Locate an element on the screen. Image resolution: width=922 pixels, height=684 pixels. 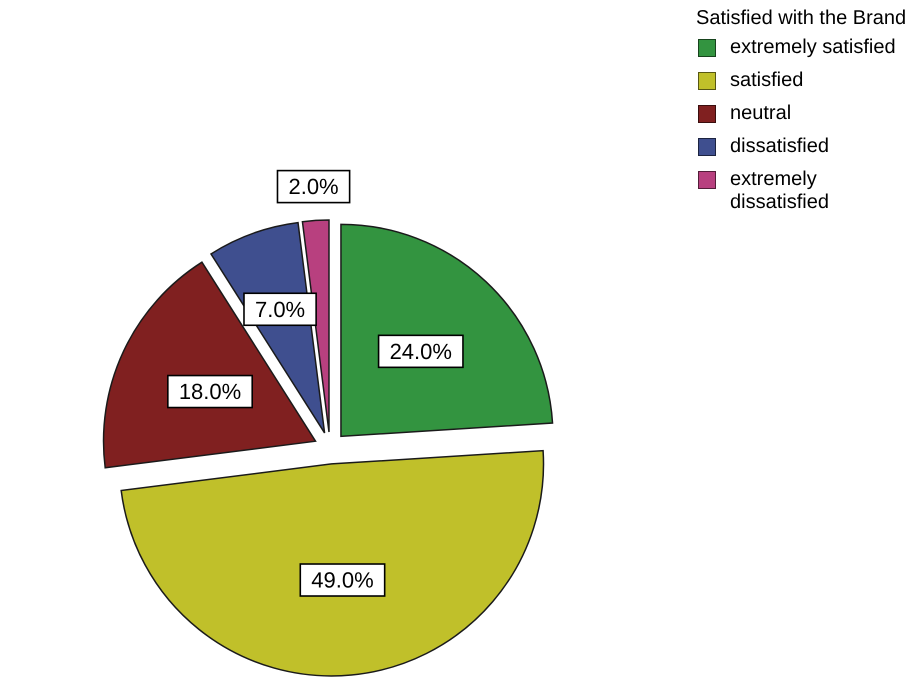
legend-title: Satisfied with the Brand is located at coordinates (802, 18).